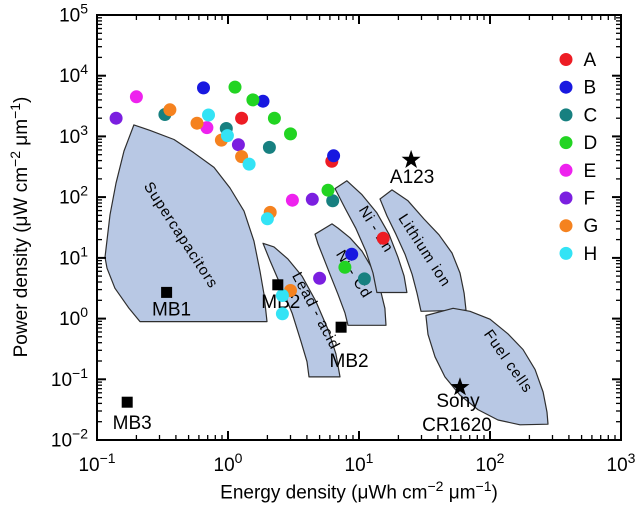 The image size is (640, 516). Describe the element at coordinates (186, 223) in the screenshot. I see `region-supercapacitors` at that location.